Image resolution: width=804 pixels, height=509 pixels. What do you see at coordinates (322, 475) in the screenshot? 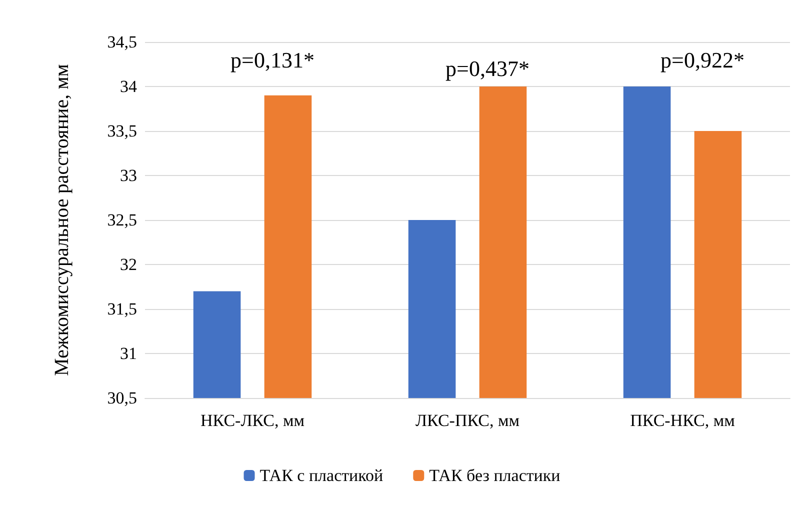
I see `legend-label: ТАК с пластикой` at bounding box center [322, 475].